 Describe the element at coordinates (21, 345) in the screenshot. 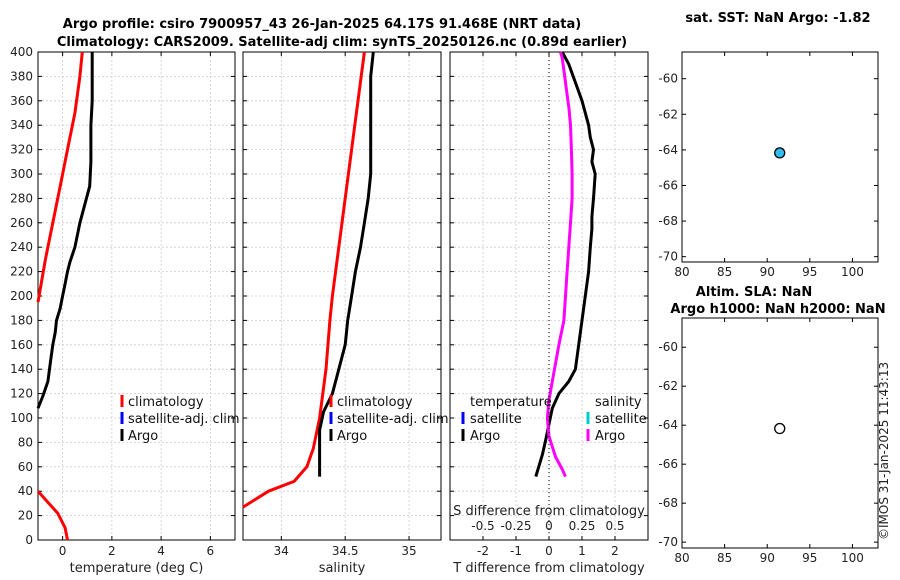

I see `y-tick-label: 160` at that location.